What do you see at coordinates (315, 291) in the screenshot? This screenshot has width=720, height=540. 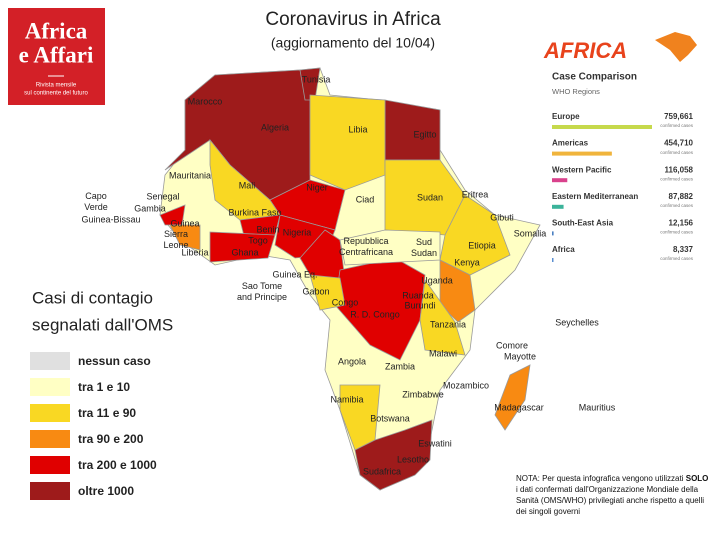 I see `country-label: Gabon` at bounding box center [315, 291].